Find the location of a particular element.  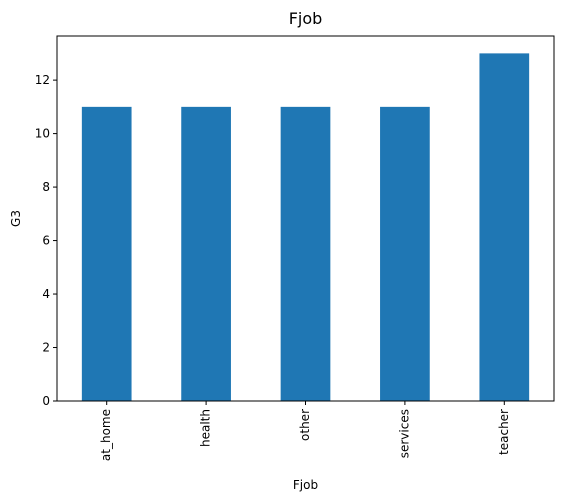

y-tick-label: 0 is located at coordinates (46, 401).